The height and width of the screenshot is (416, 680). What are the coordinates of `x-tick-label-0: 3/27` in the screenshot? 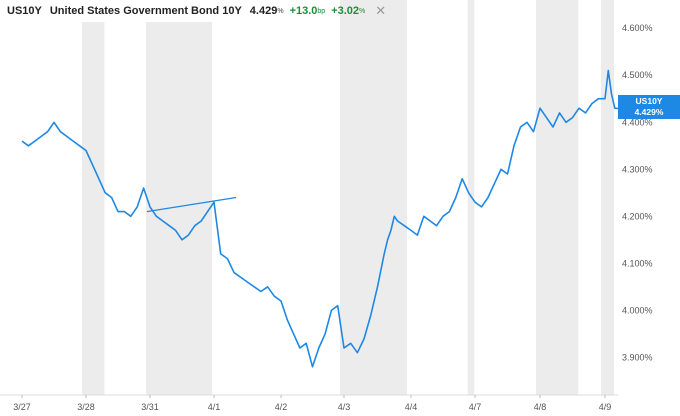 It's located at (22, 407).